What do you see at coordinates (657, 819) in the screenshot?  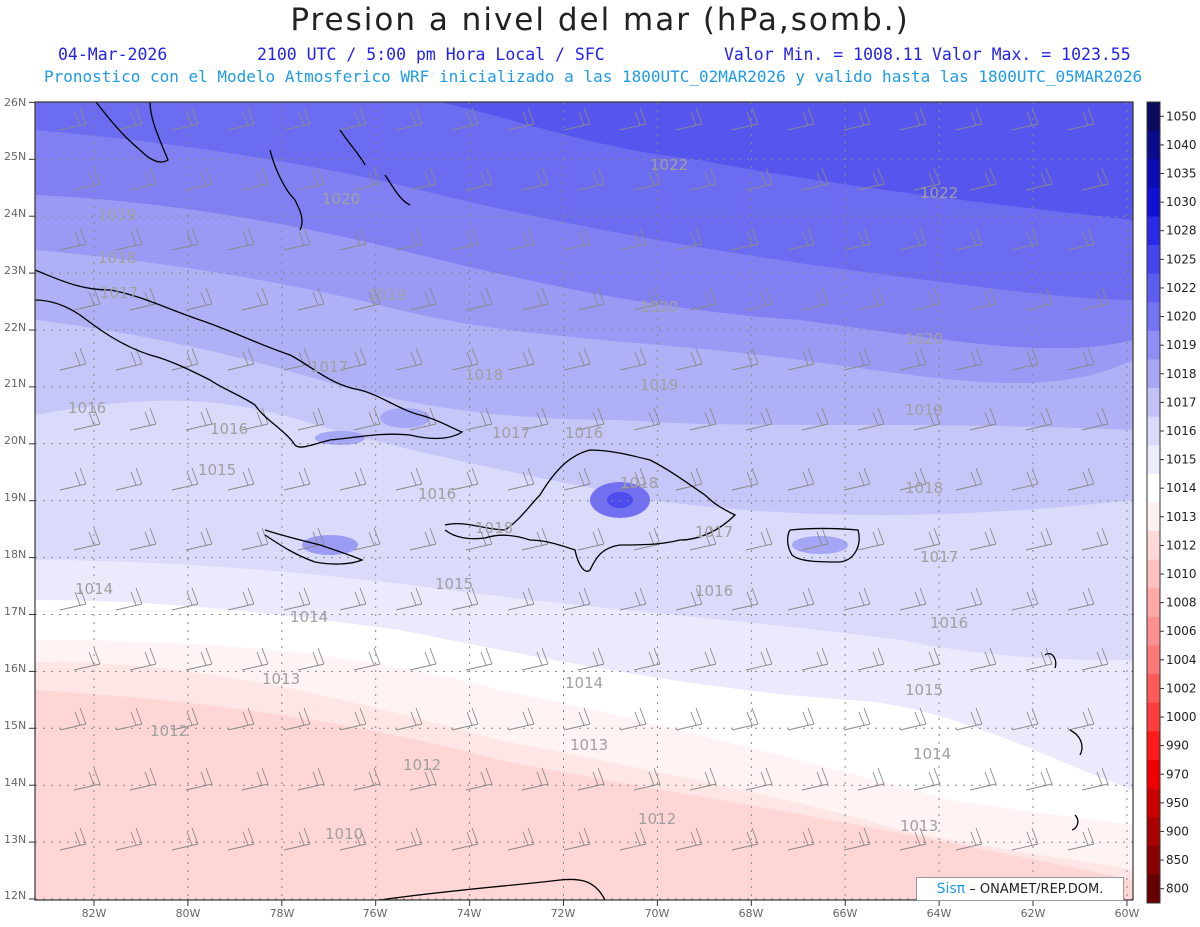 I see `contour-label: 1012` at bounding box center [657, 819].